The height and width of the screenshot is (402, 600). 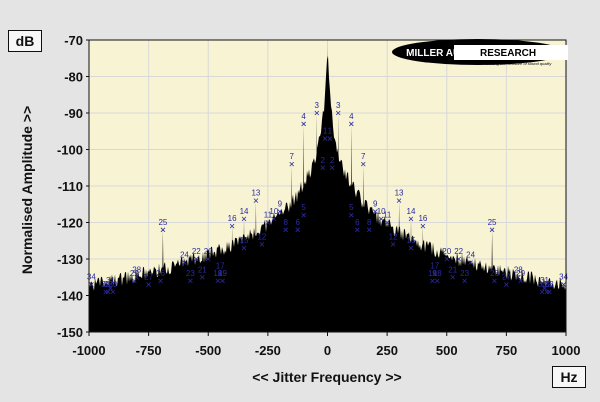 I want to click on y-tick-label: -90, so click(x=73, y=113).